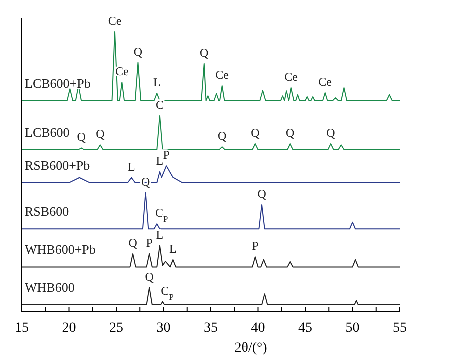  Describe the element at coordinates (22, 328) in the screenshot. I see `x-tick-label: 15` at that location.